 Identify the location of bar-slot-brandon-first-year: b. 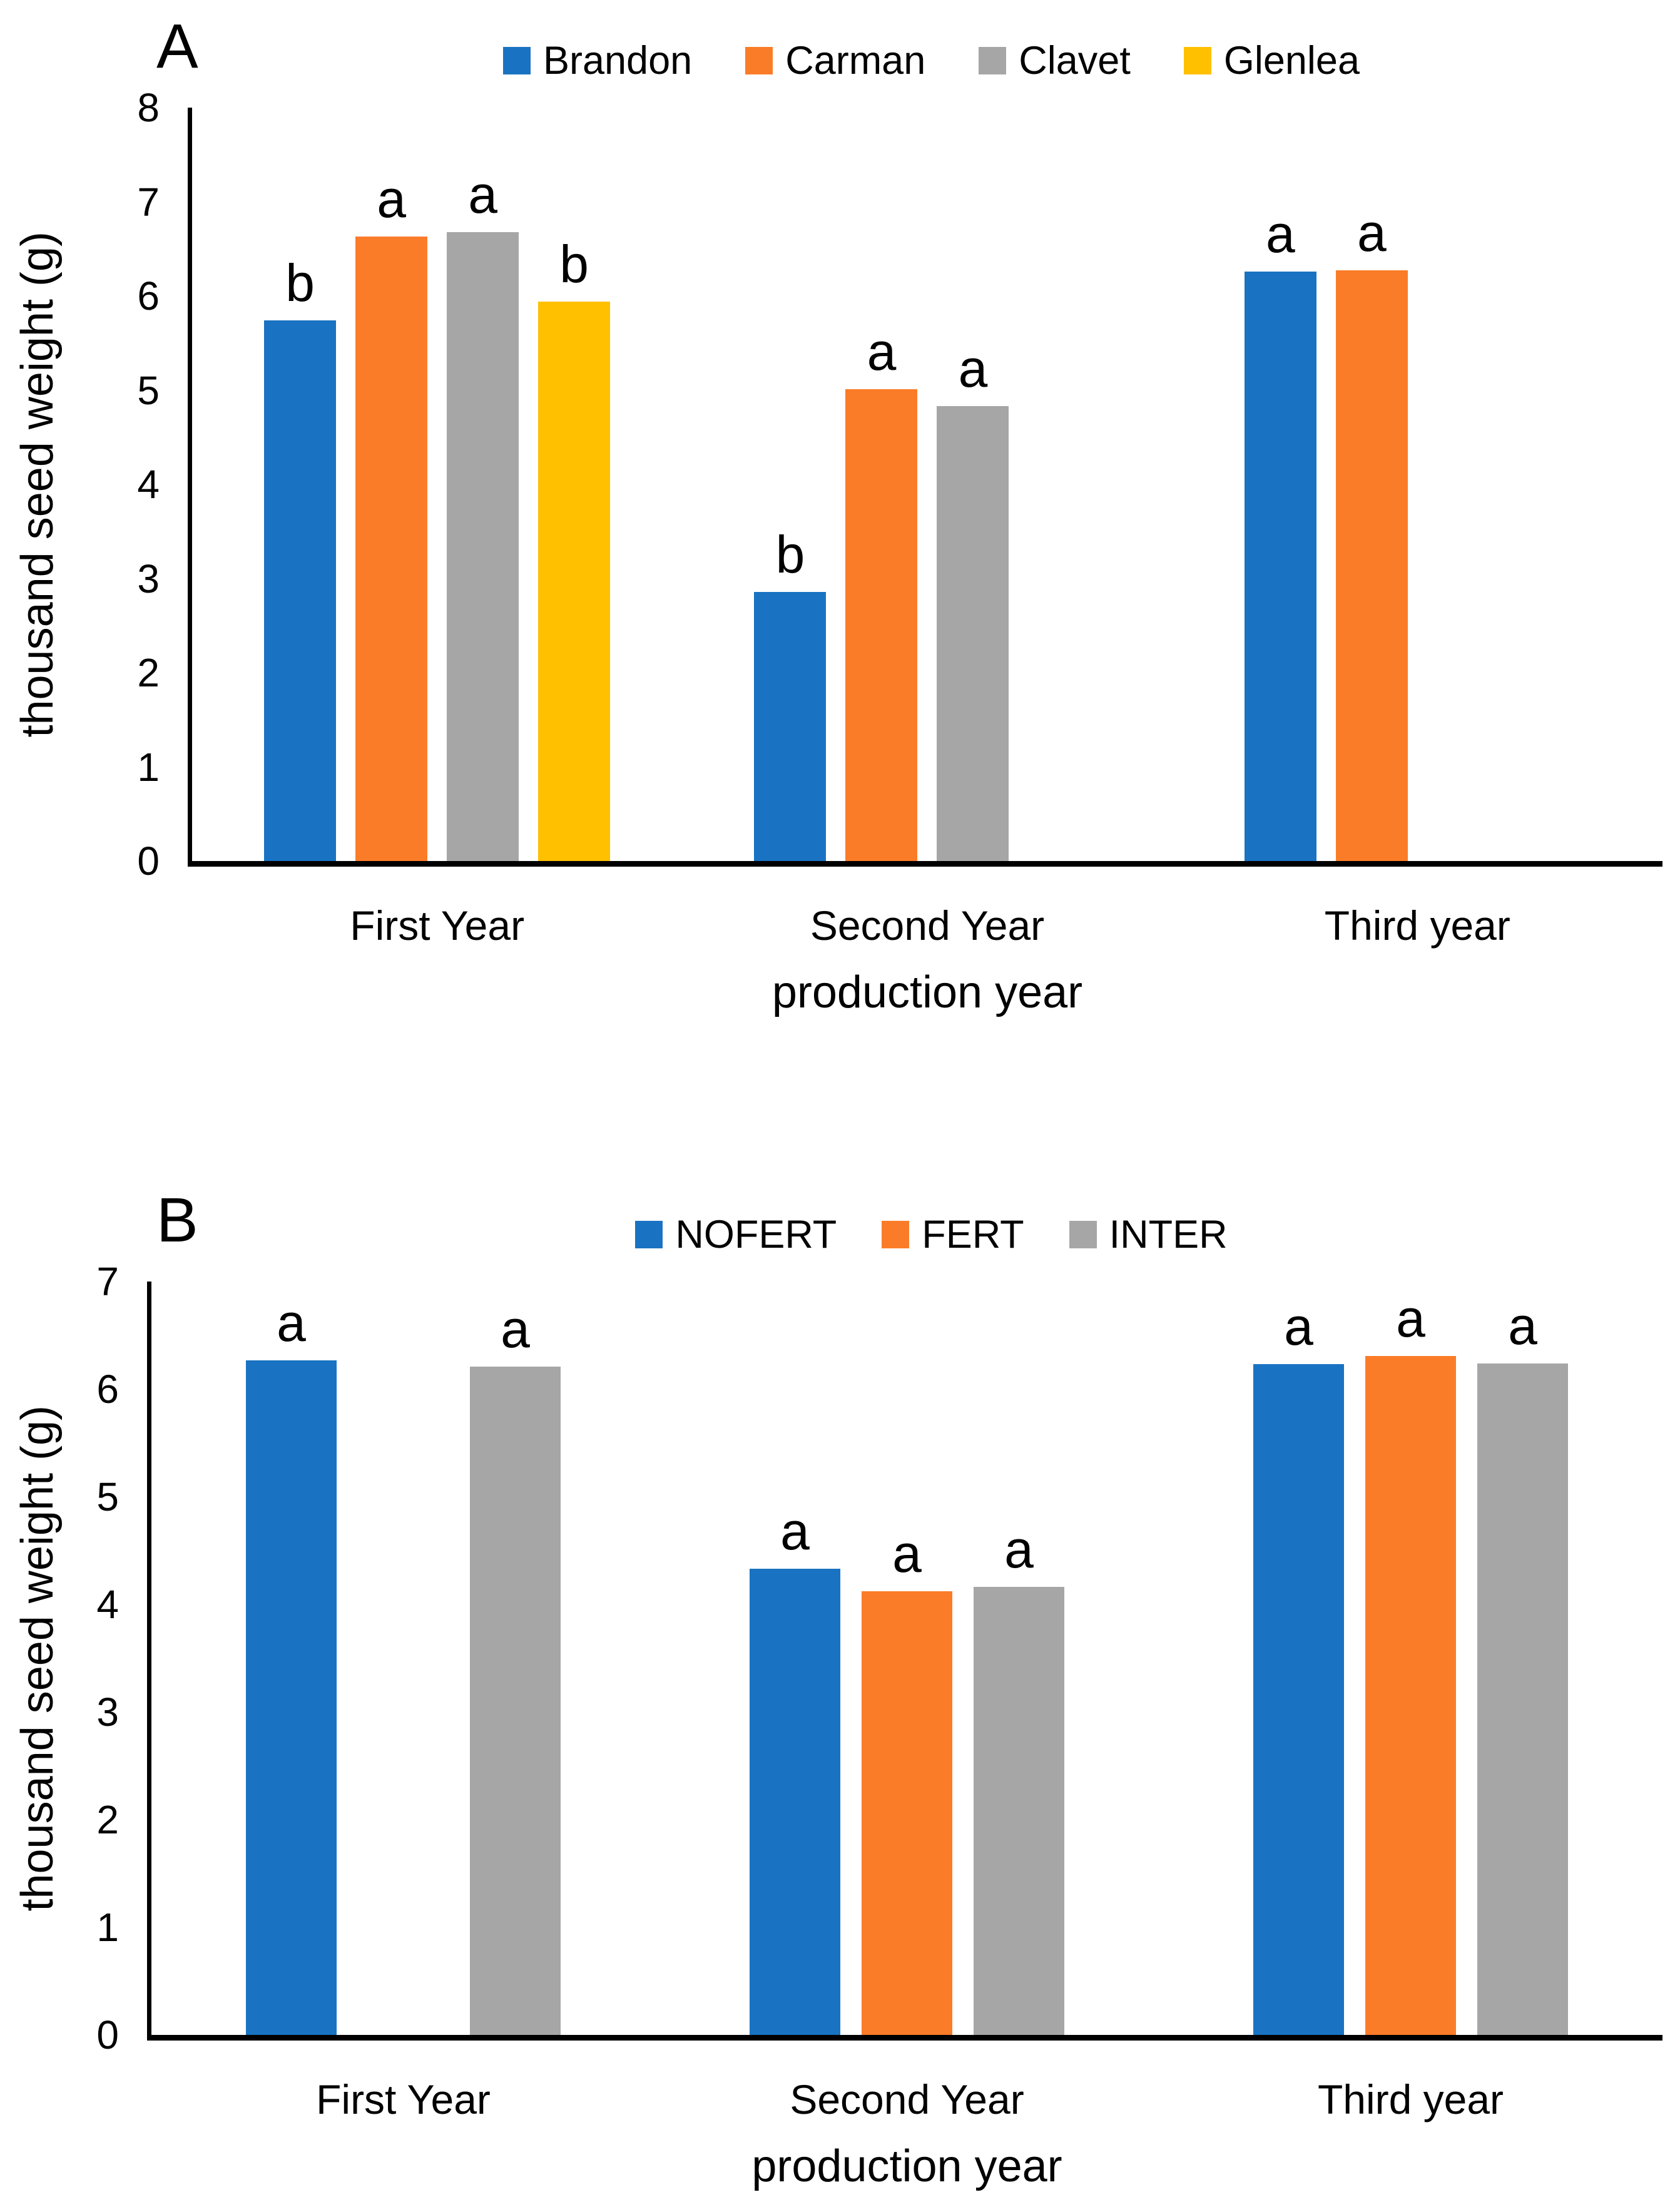
(300, 485).